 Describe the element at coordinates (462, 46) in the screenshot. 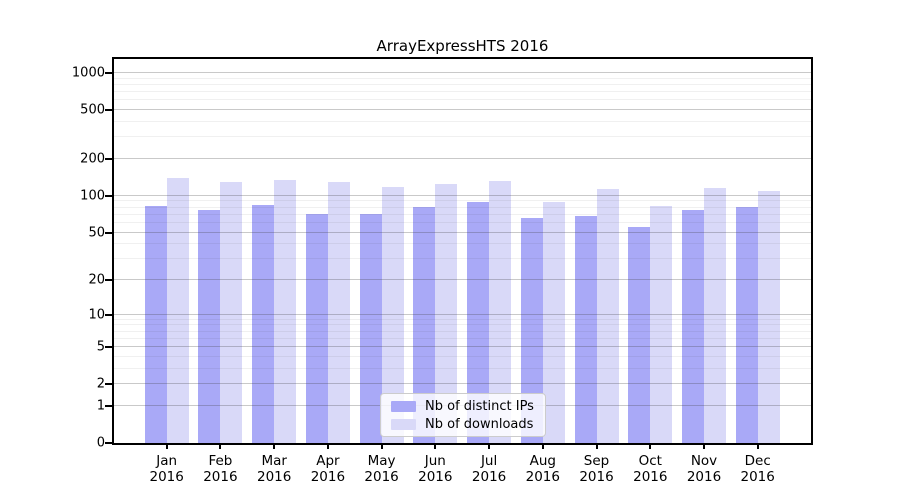

I see `chart-title: ArrayExpressHTS 2016` at that location.